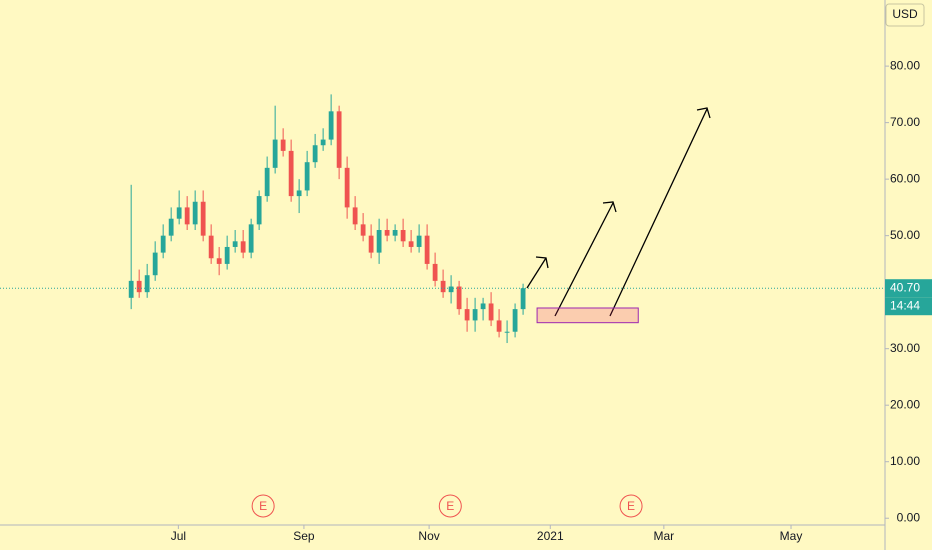 This screenshot has width=932, height=550. What do you see at coordinates (905, 305) in the screenshot?
I see `countdown: 14:44` at bounding box center [905, 305].